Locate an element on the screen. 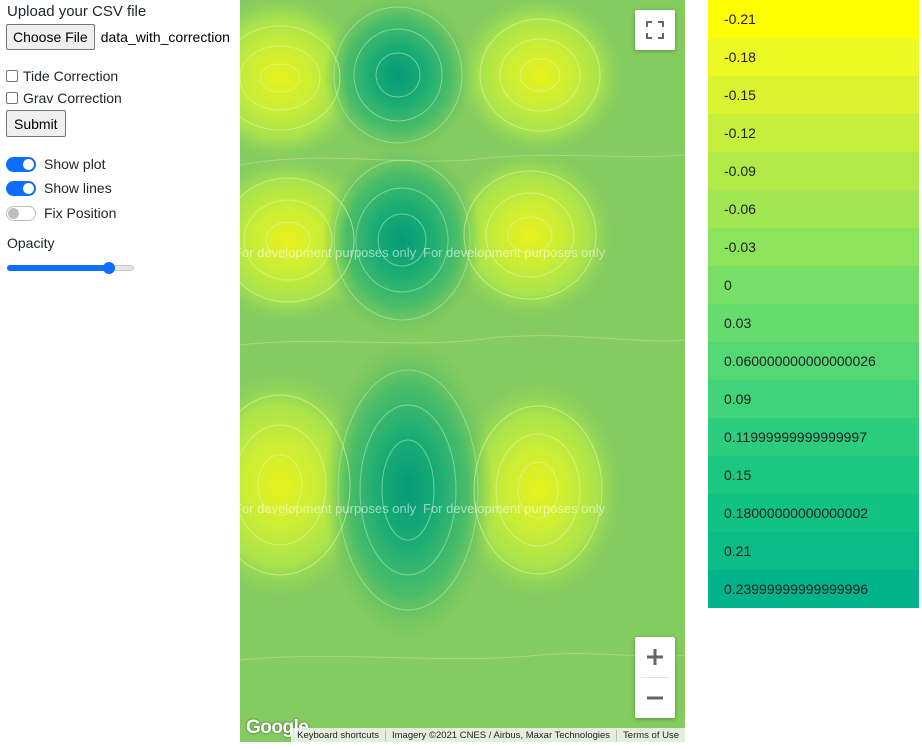 The image size is (922, 749). grav-correction-label: Grav Correction is located at coordinates (72, 98).